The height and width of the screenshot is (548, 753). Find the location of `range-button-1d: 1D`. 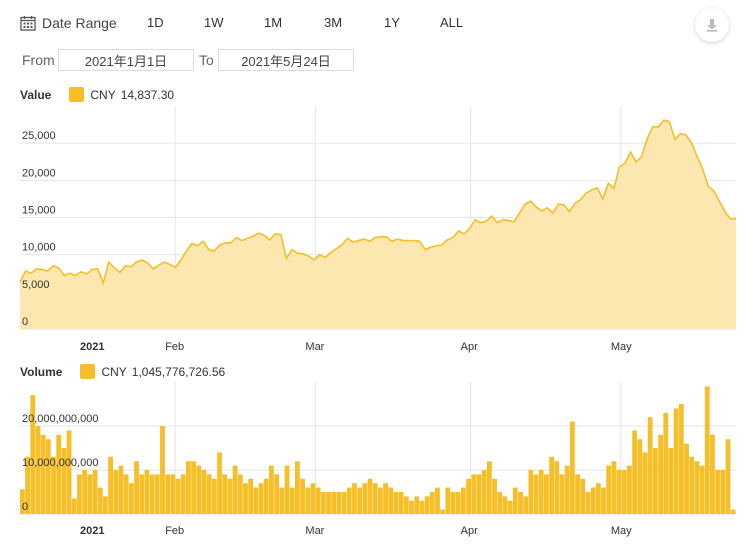

range-button-1d: 1D is located at coordinates (155, 22).